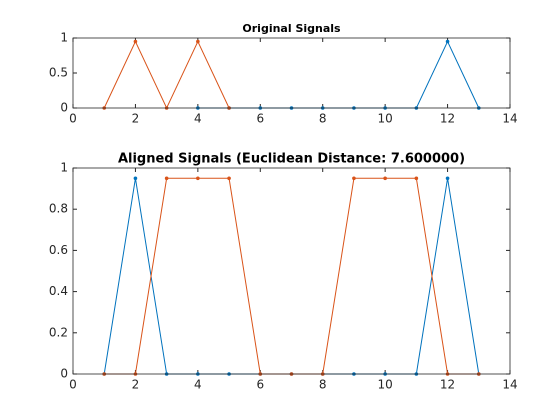  I want to click on y-tick-label: 0.5, so click(58, 73).